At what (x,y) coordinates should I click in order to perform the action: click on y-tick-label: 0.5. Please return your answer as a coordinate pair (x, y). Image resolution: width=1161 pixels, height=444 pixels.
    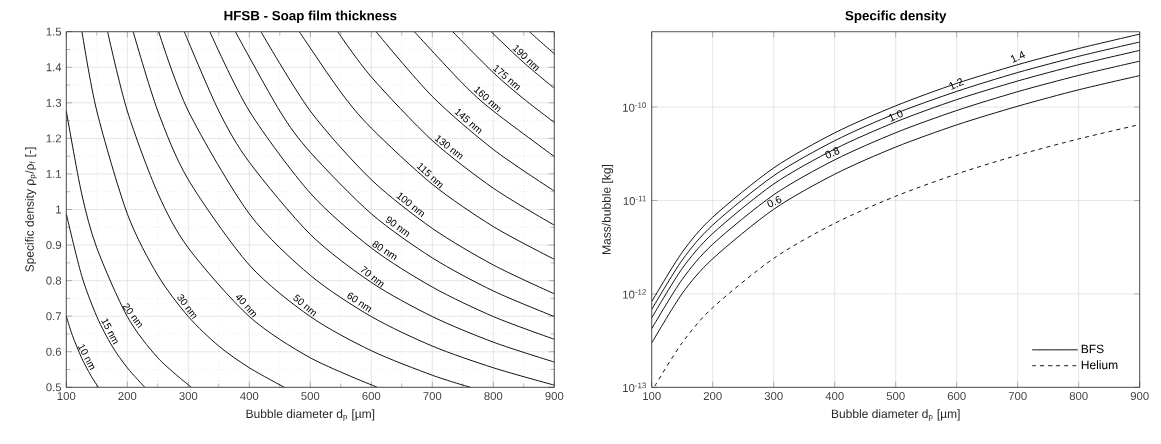
    Looking at the image, I should click on (54, 387).